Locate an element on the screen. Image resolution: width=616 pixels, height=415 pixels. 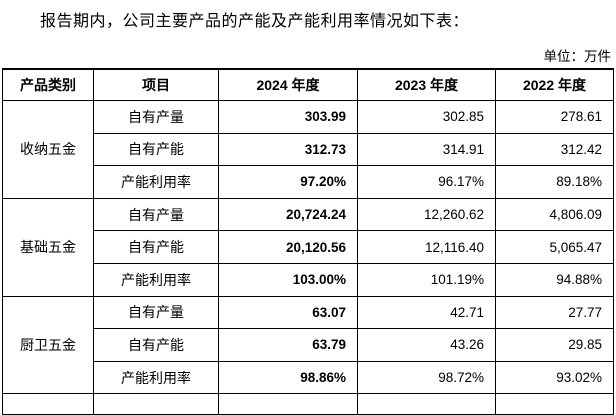
table-row: 产能利用率 103.00% 101.19% 94.88% is located at coordinates (308, 279).